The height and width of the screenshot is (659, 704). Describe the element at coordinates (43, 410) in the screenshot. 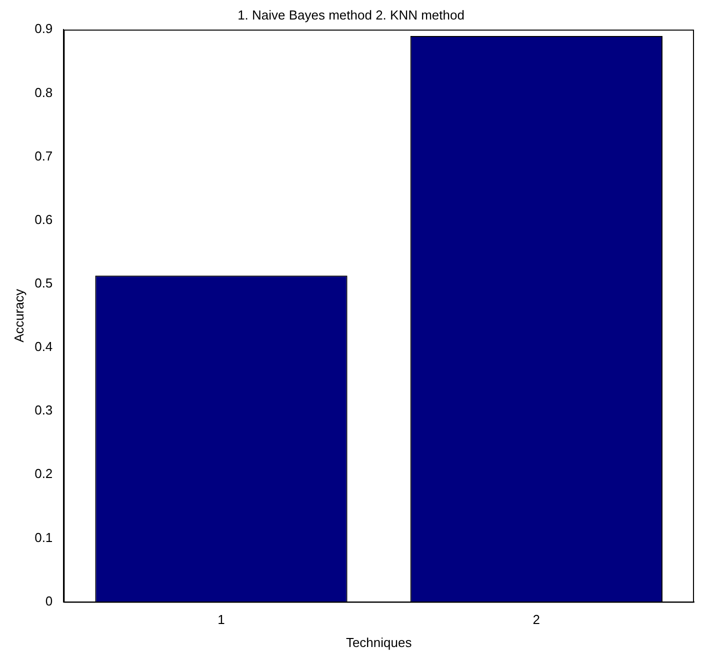

I see `y-tick-label: 0.3` at that location.